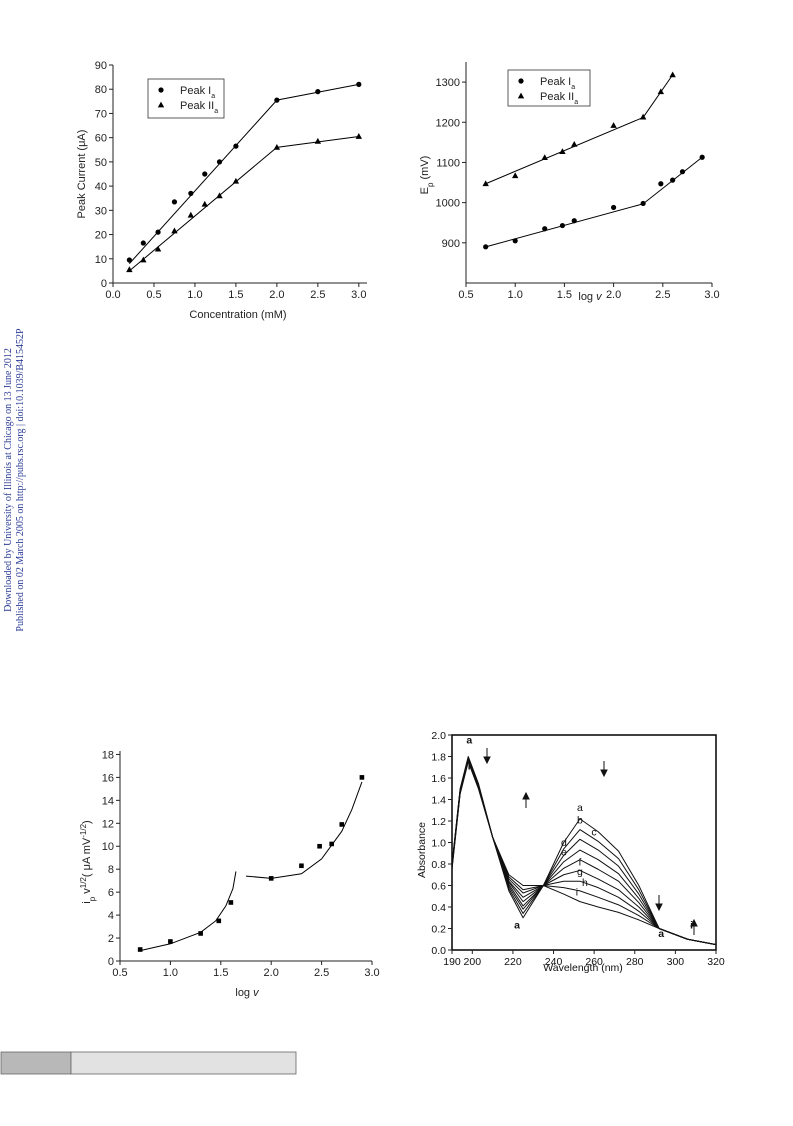 This screenshot has height=1126, width=793. I want to click on x-tick-label: 1.0, so click(515, 295).